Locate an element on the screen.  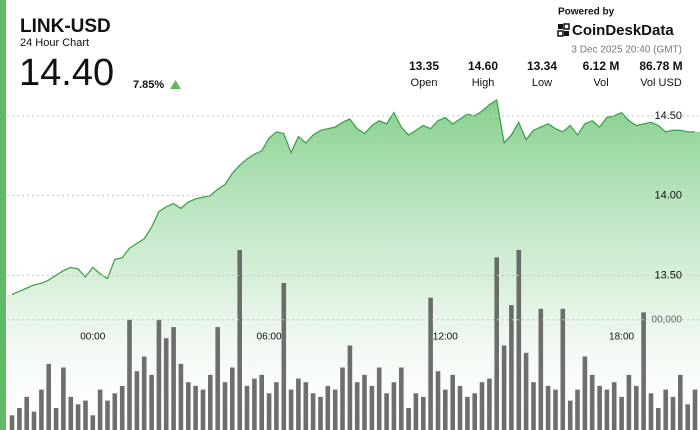
accent-stripe is located at coordinates (3, 215).